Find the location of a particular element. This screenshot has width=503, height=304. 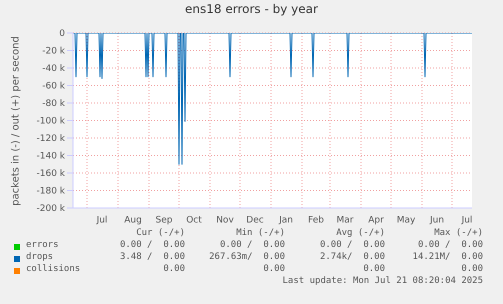

y-tick-label: -20 k is located at coordinates (54, 51).